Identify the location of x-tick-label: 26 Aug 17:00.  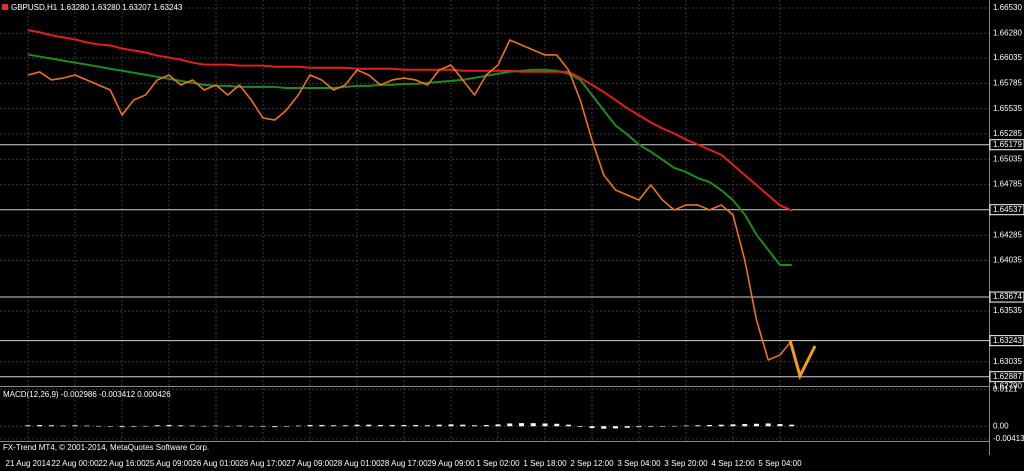
(263, 463).